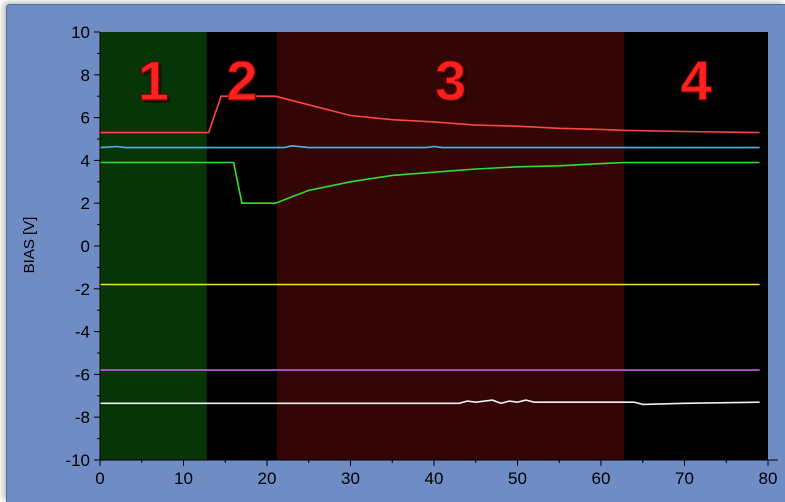 The image size is (785, 502). I want to click on x-tick-label: 60, so click(601, 478).